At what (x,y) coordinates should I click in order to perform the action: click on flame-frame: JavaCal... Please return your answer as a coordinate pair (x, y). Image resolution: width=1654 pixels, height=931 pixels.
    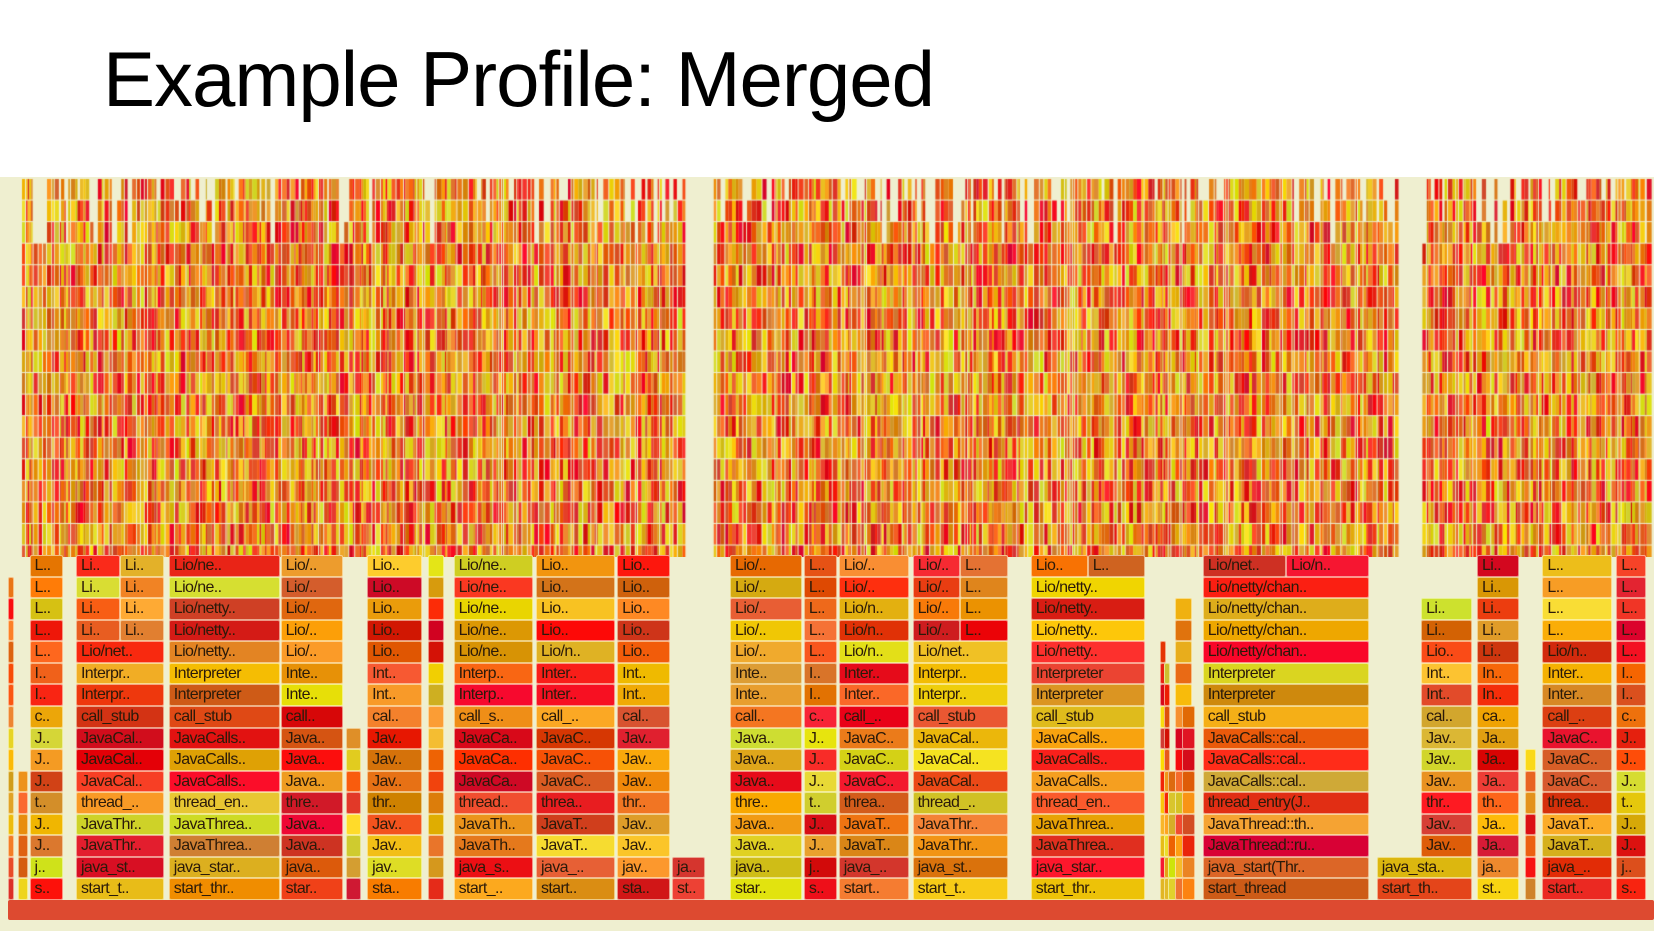
    Looking at the image, I should click on (119, 760).